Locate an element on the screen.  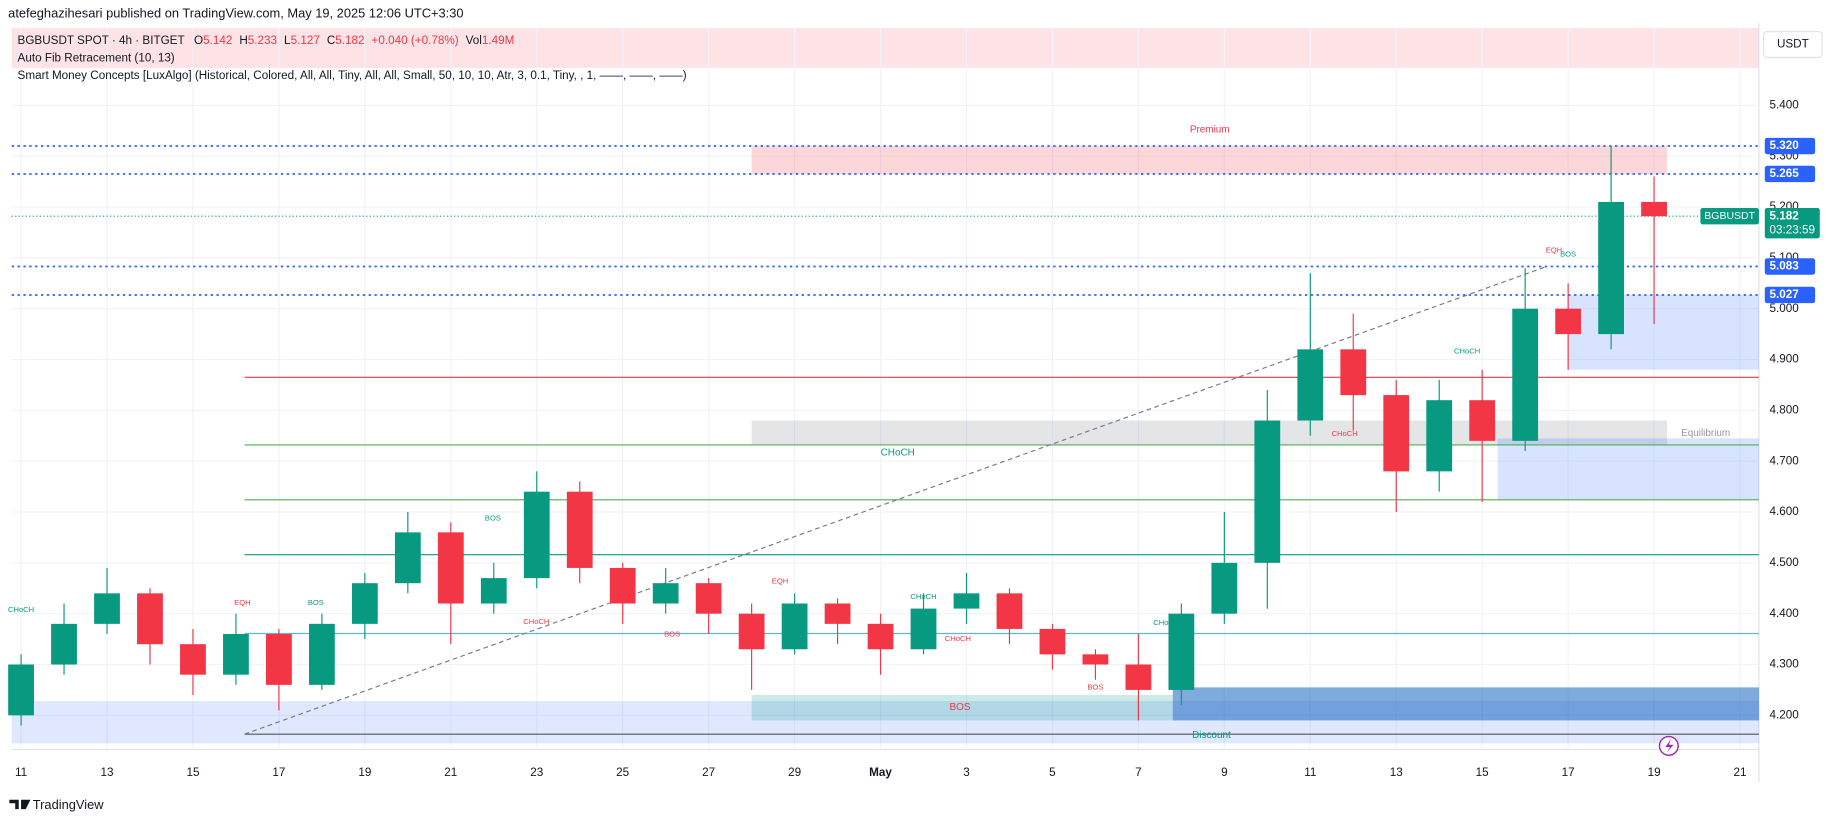
zone-label: Premium is located at coordinates (1210, 129).